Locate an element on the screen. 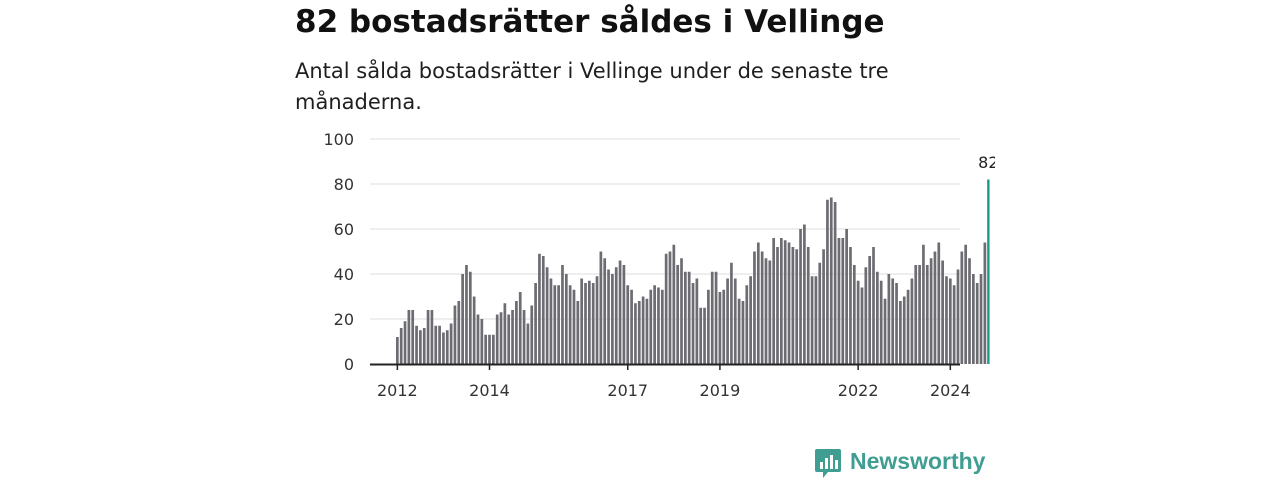 The width and height of the screenshot is (1280, 480). x-tick-label: 2014 is located at coordinates (489, 390).